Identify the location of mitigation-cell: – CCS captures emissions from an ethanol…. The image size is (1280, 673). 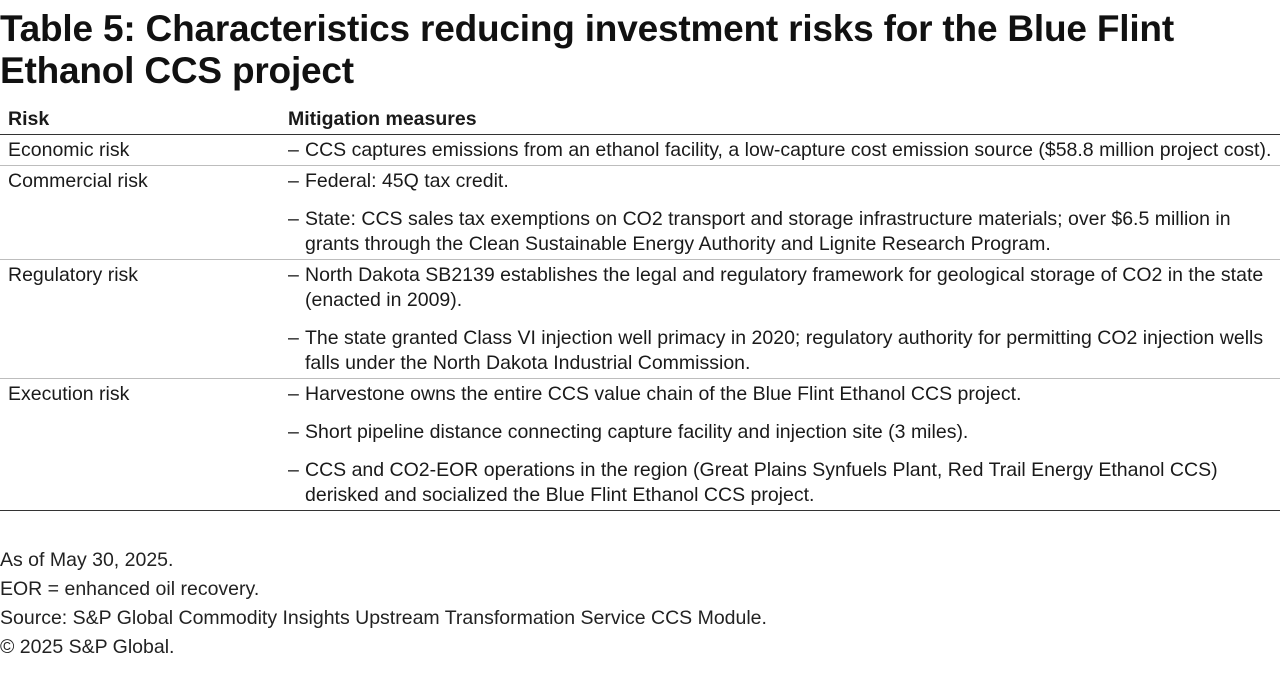
(784, 150).